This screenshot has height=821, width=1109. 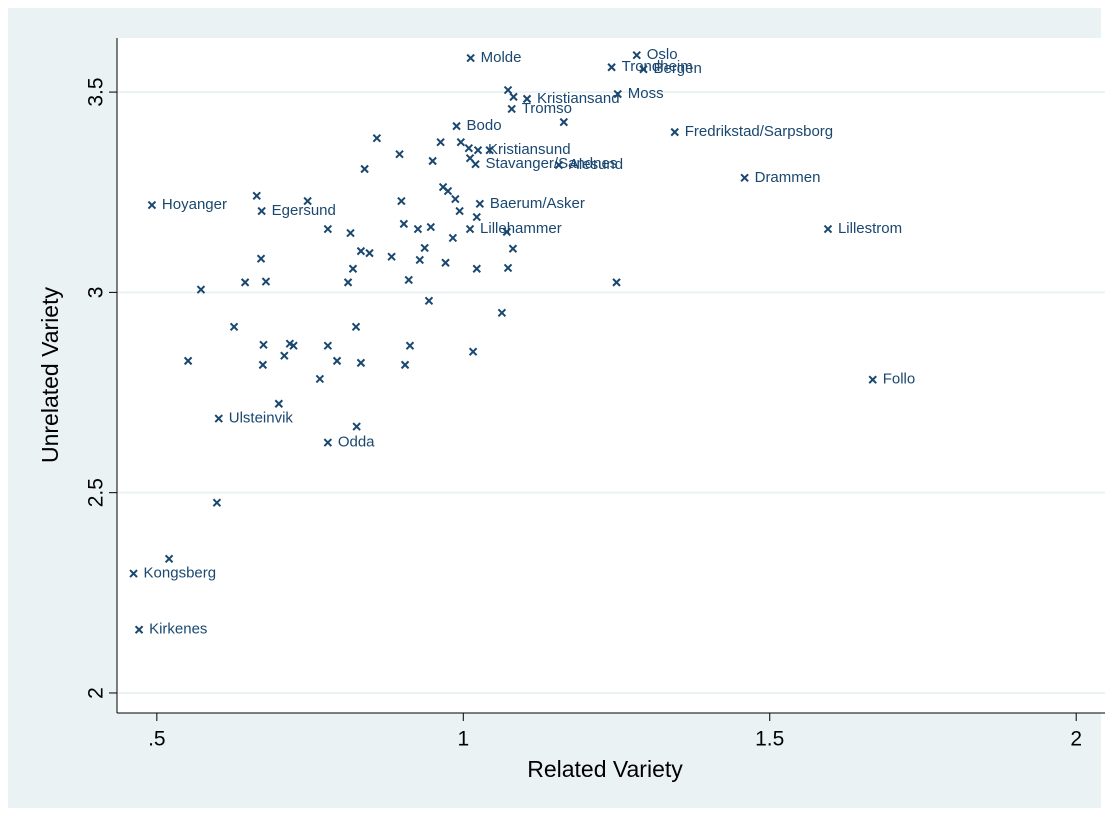 I want to click on y-tick-label: 3, so click(x=96, y=293).